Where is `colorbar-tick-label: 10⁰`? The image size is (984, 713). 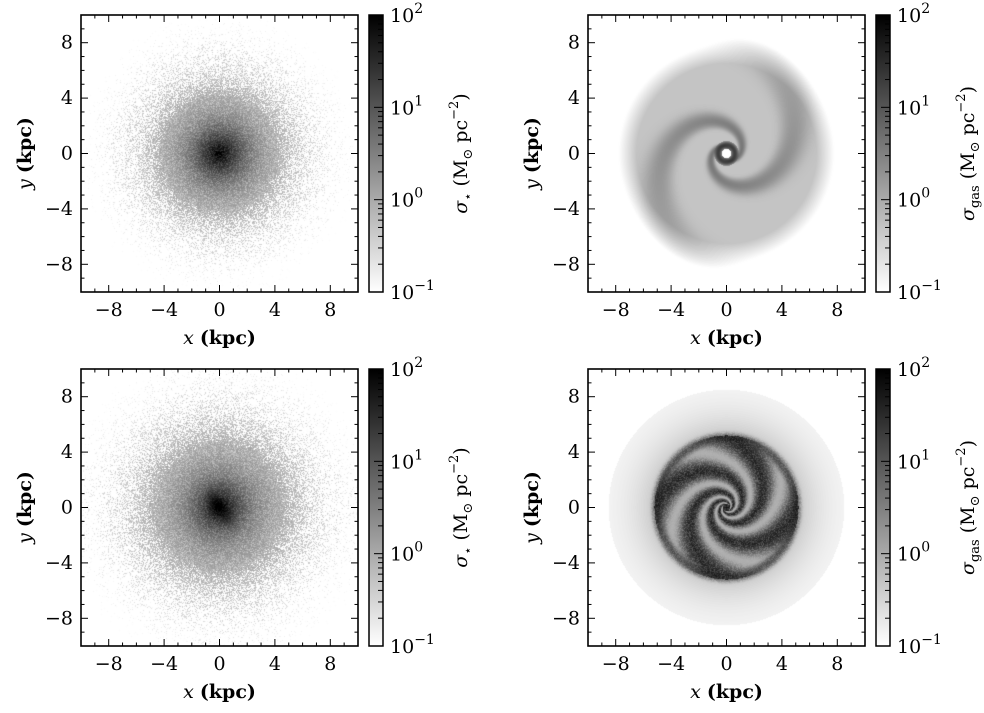 colorbar-tick-label: 10⁰ is located at coordinates (406, 553).